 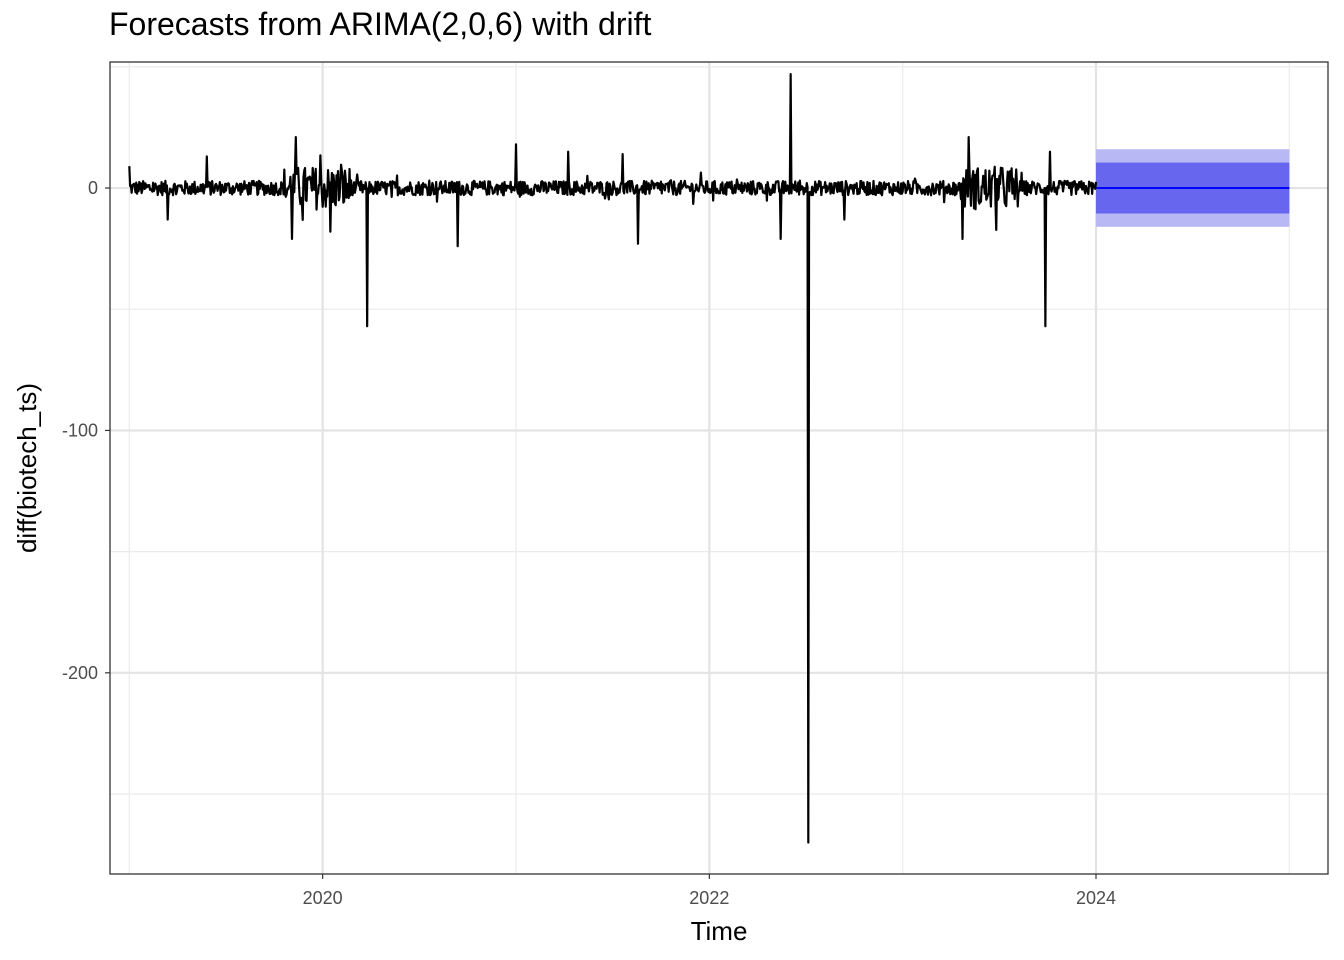 I want to click on x-tick-label: 2020, so click(x=323, y=898).